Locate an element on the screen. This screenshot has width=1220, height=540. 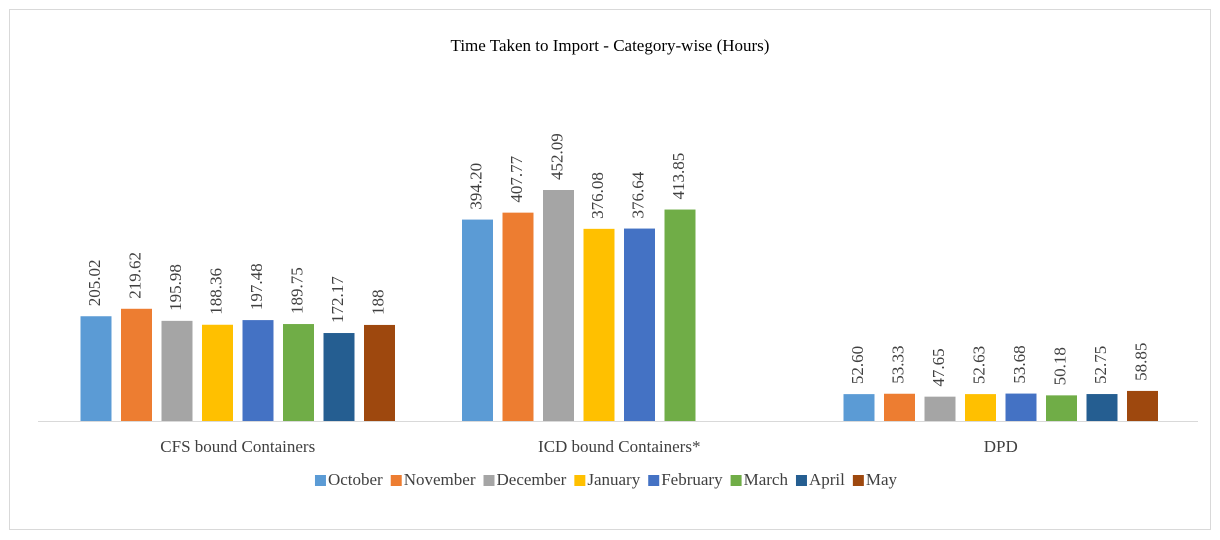
x-tick-label: ICD bound Containers* is located at coordinates (619, 446).